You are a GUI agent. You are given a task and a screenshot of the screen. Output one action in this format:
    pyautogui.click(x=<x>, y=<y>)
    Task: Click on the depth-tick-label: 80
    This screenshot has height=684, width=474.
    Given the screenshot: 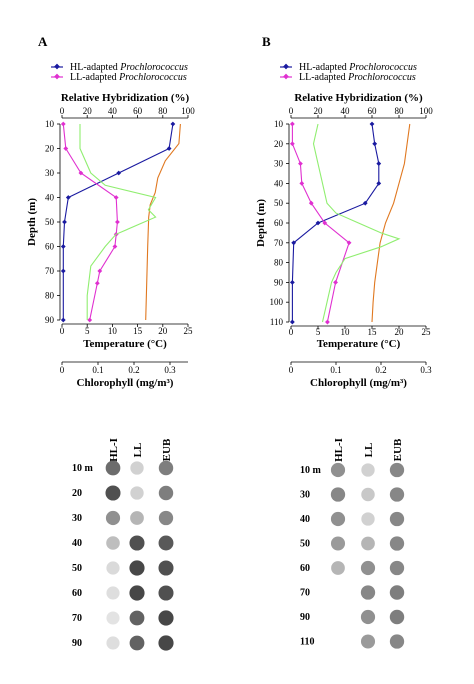 What is the action you would take?
    pyautogui.click(x=279, y=263)
    